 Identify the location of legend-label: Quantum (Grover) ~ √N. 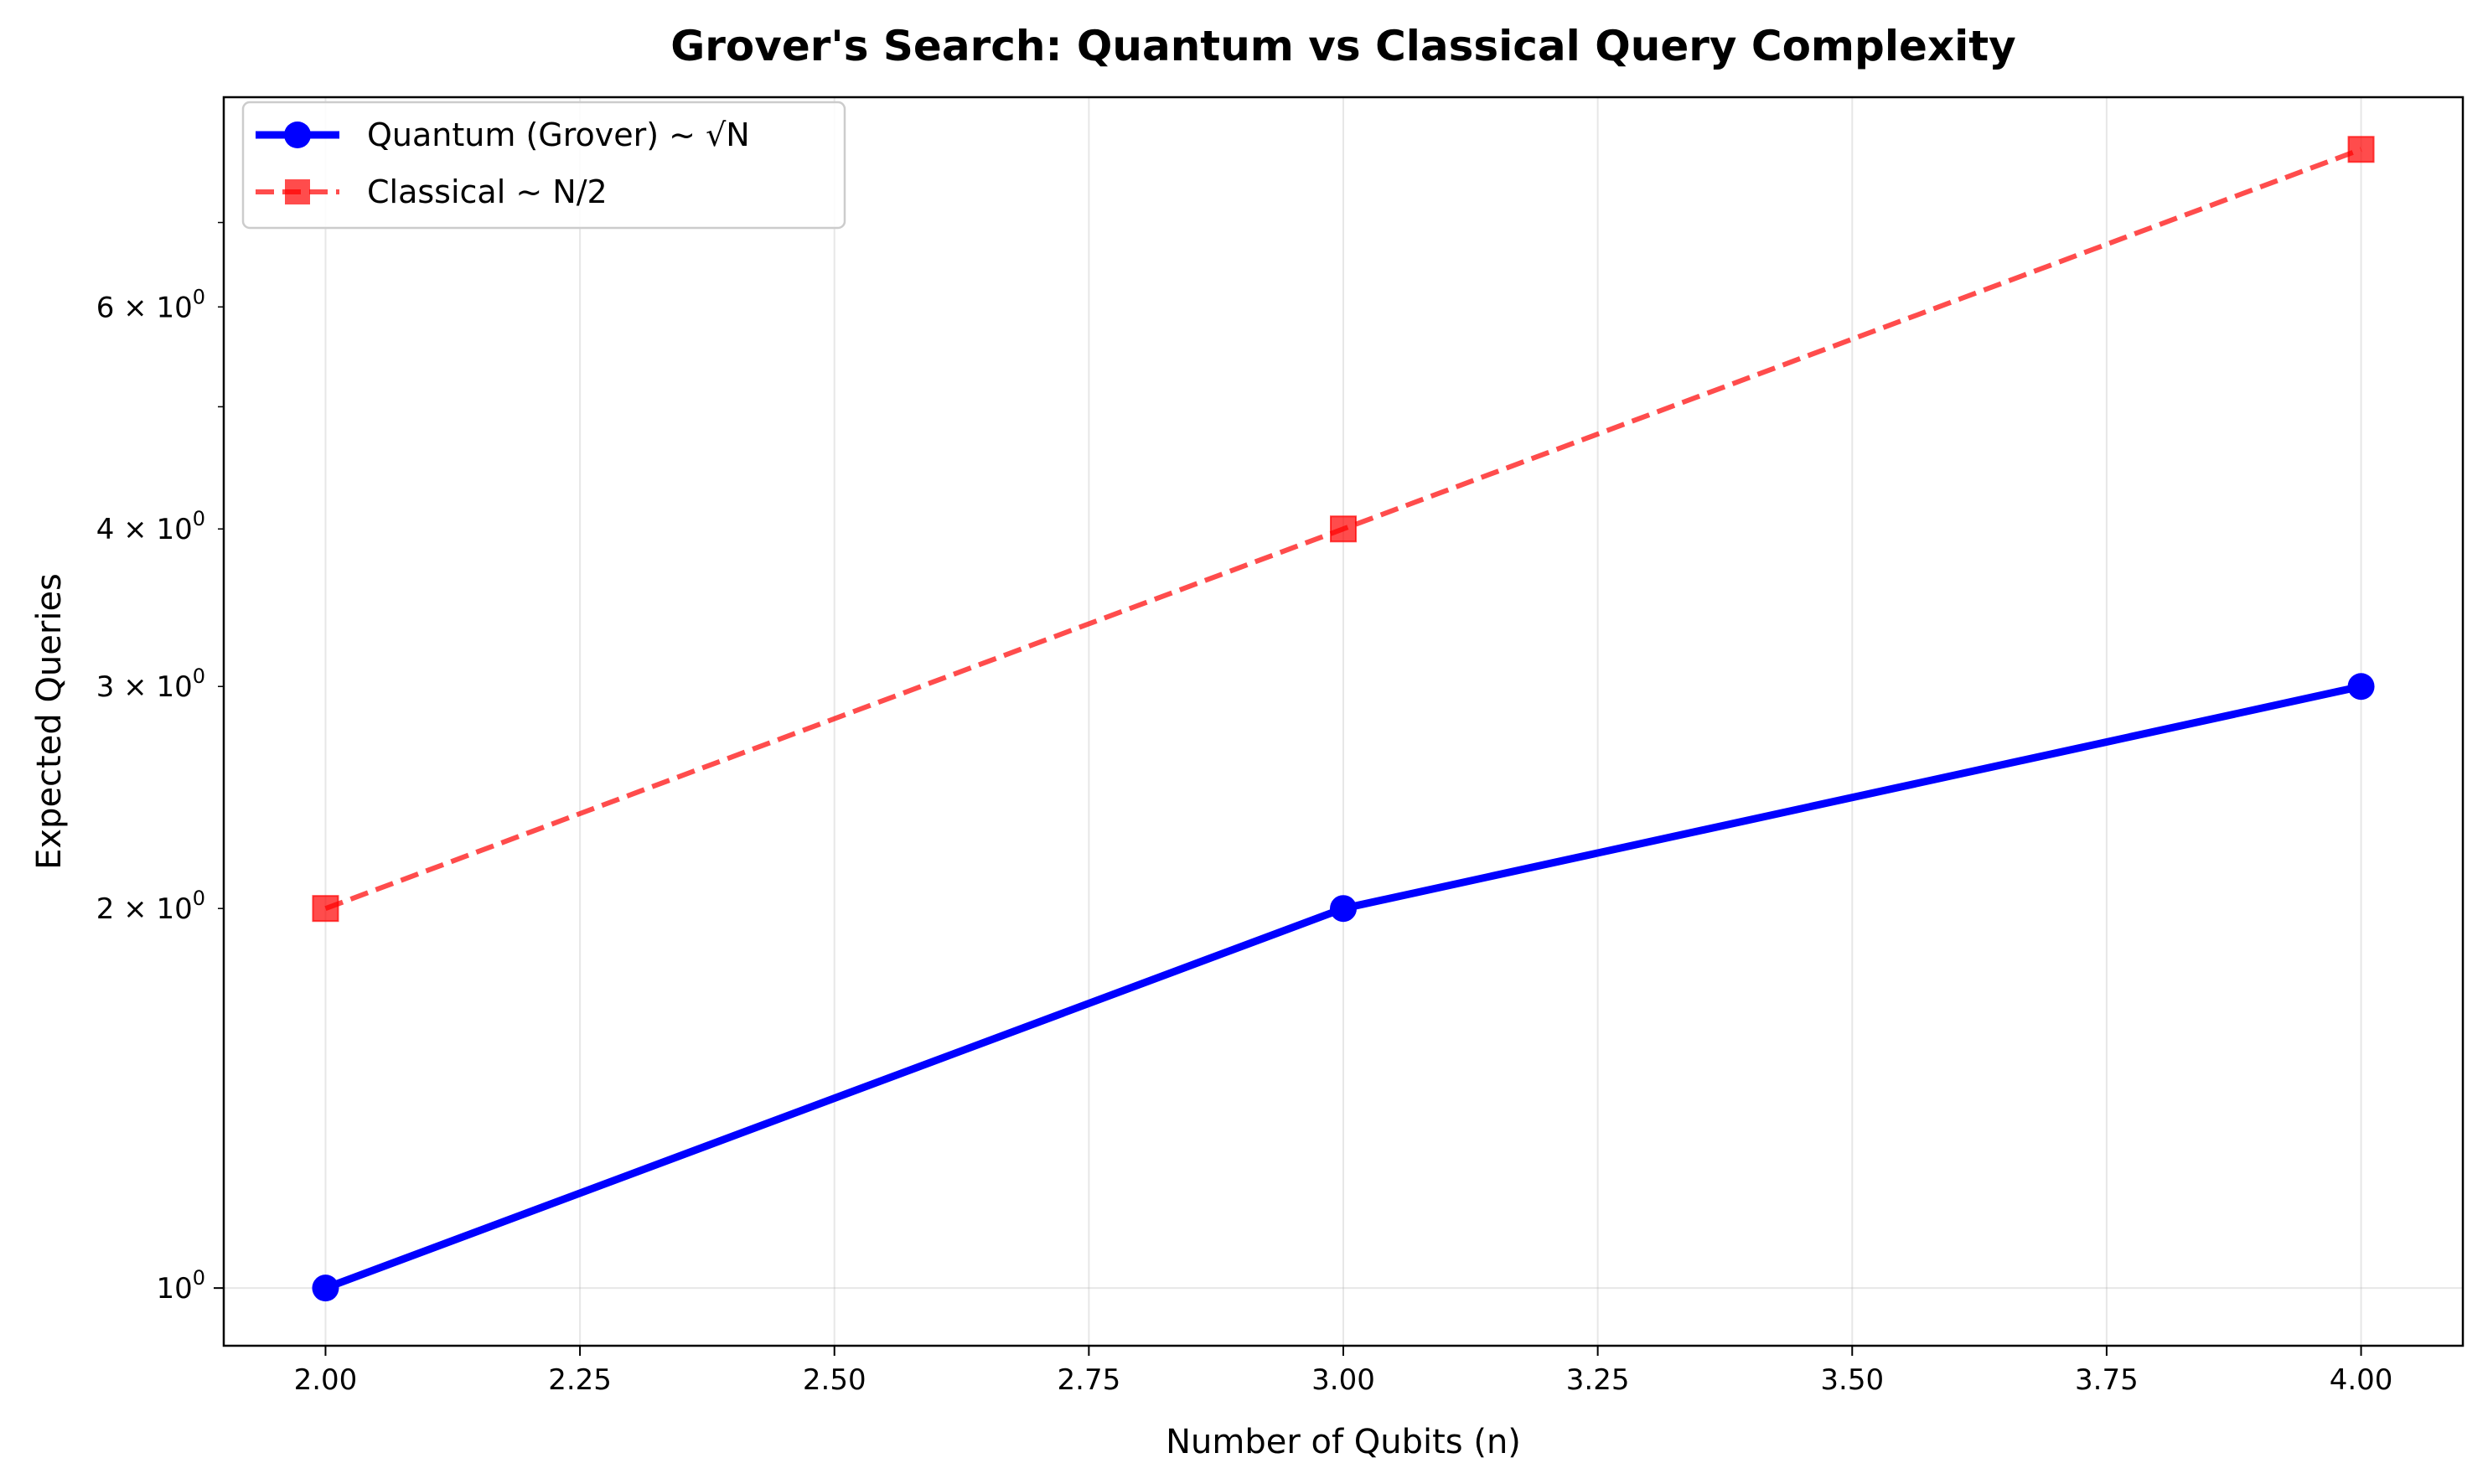
(558, 134).